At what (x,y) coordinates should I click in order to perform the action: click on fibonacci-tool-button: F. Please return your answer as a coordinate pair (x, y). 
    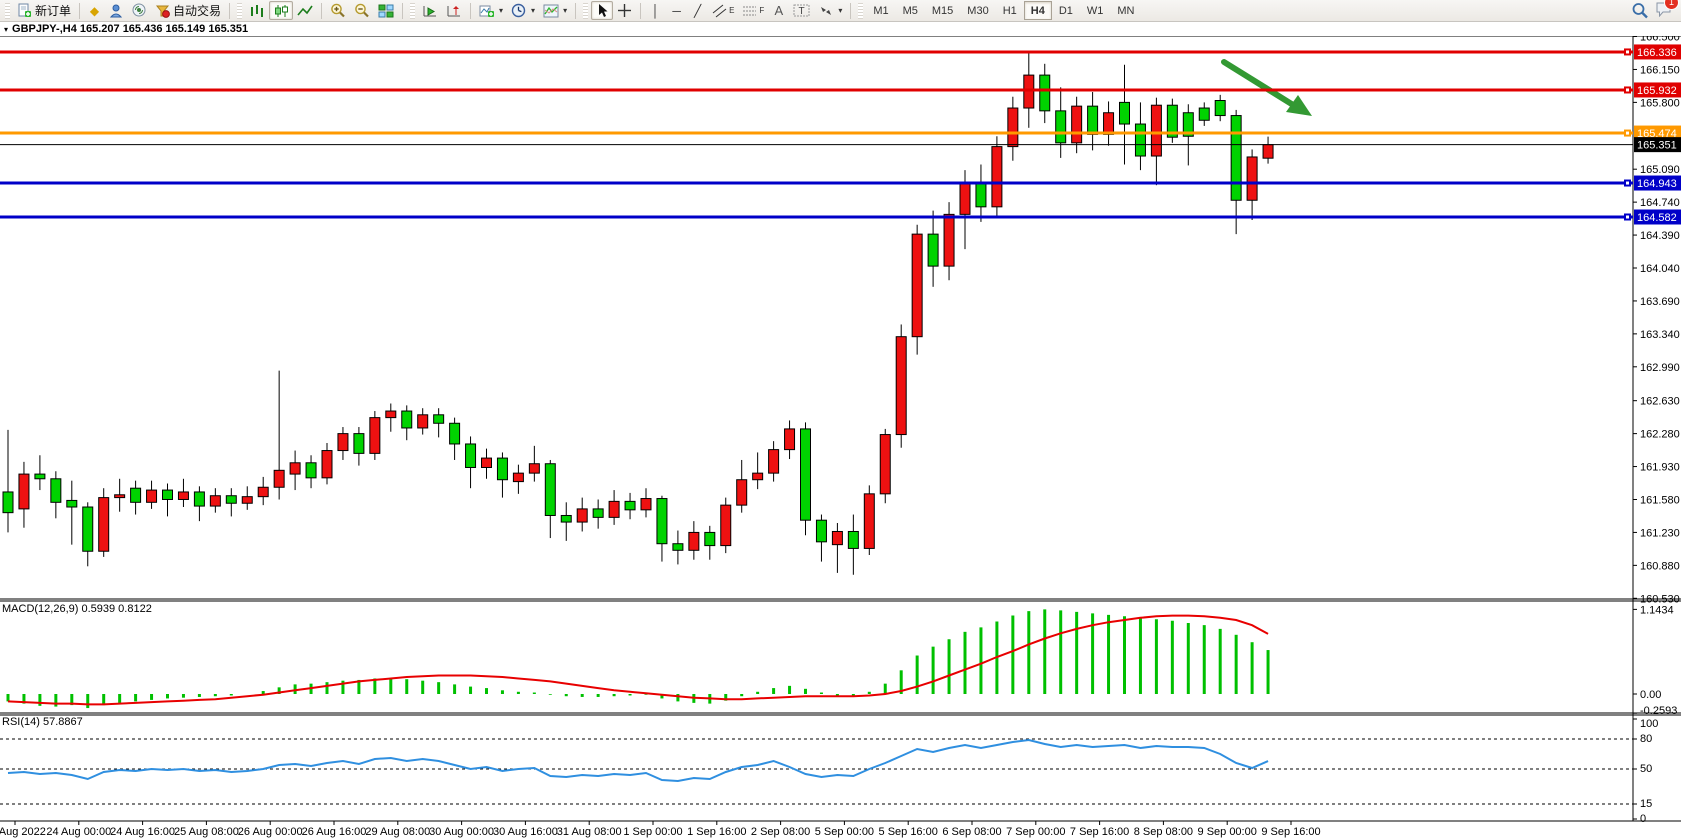
    Looking at the image, I should click on (753, 10).